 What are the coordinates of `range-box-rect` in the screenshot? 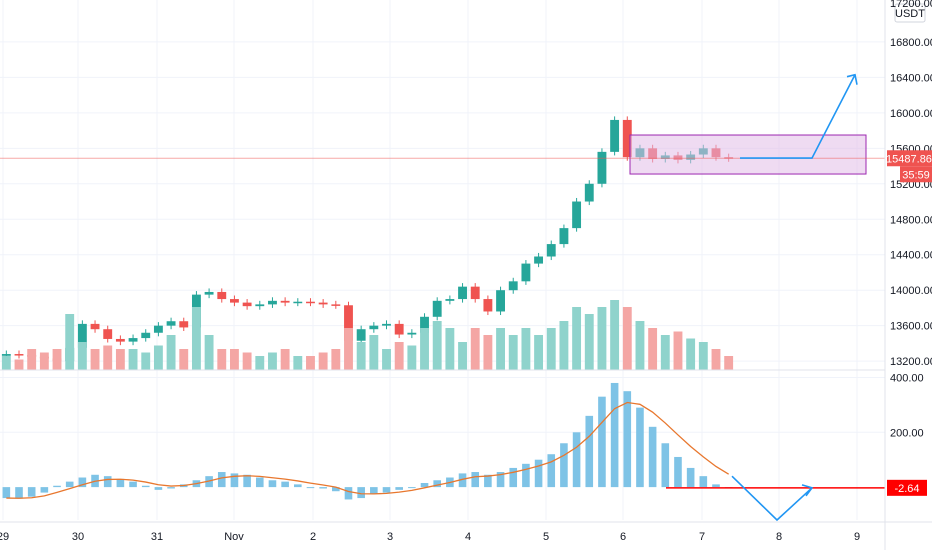 It's located at (748, 154).